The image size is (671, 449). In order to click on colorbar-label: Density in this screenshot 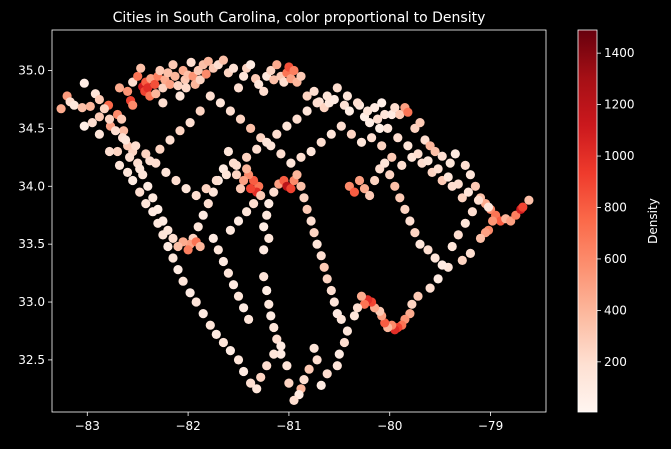, I will do `click(653, 221)`.